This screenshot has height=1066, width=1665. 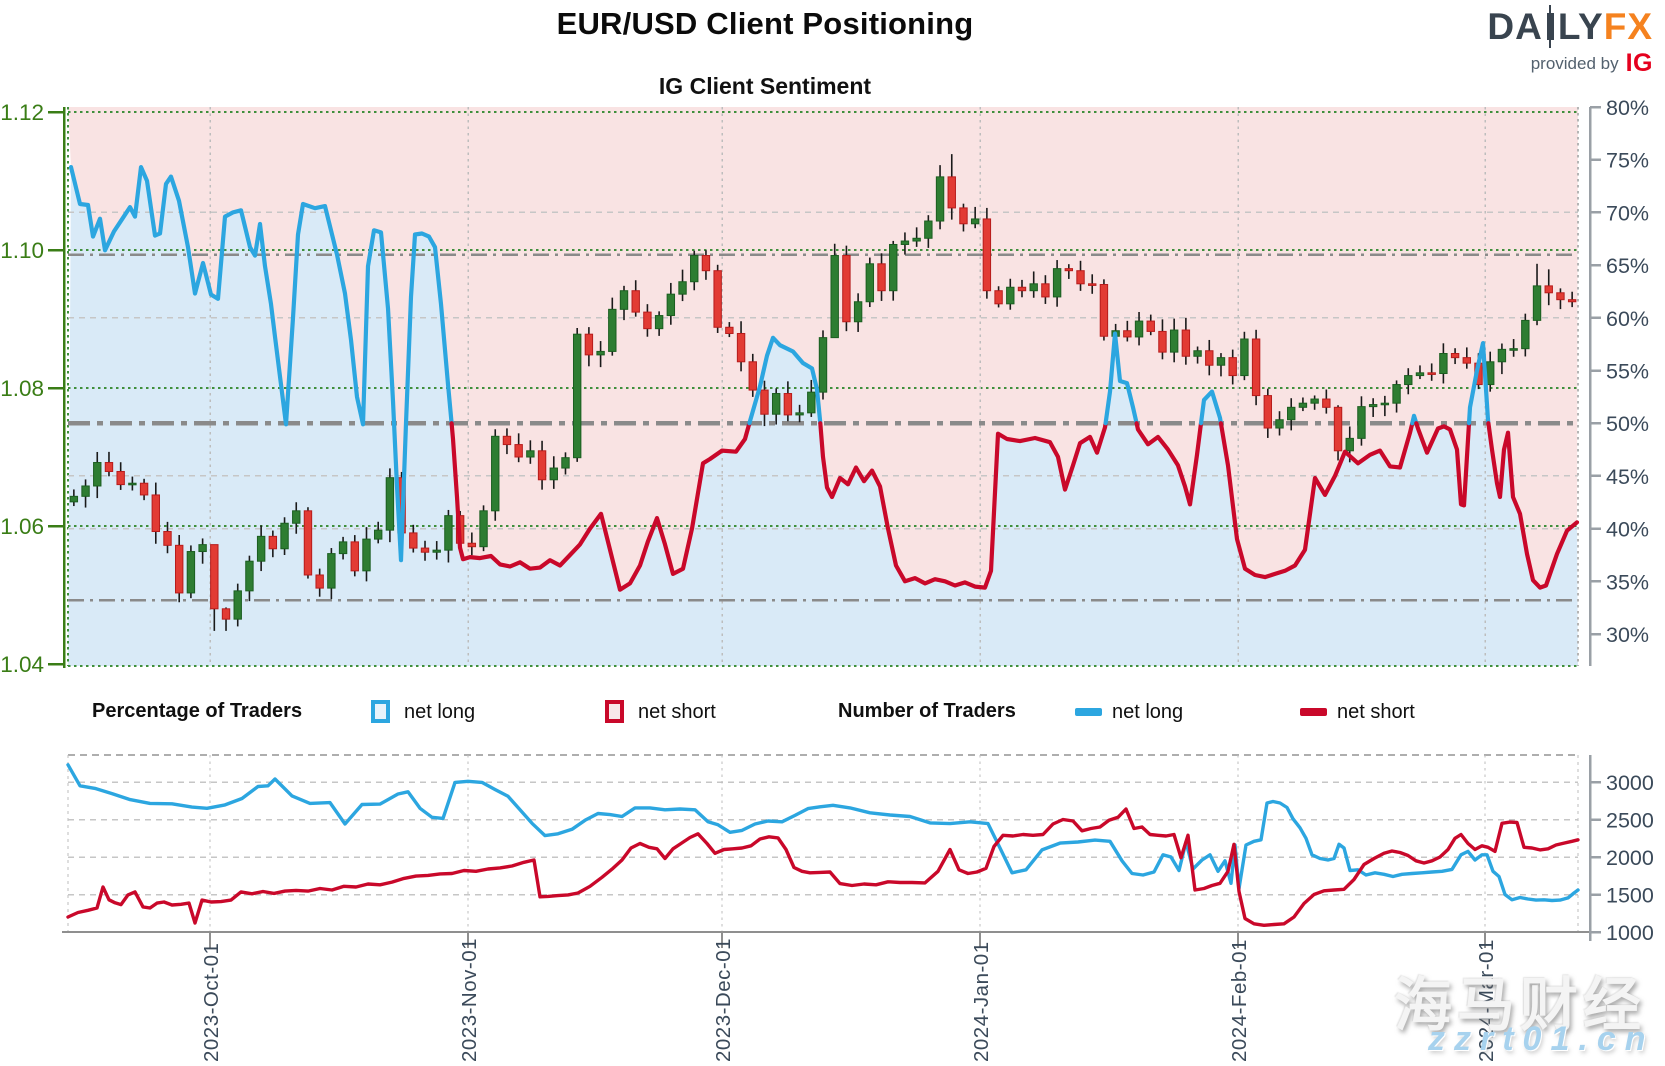 I want to click on date-tick-label: 2023-Dec-01, so click(x=723, y=1000).